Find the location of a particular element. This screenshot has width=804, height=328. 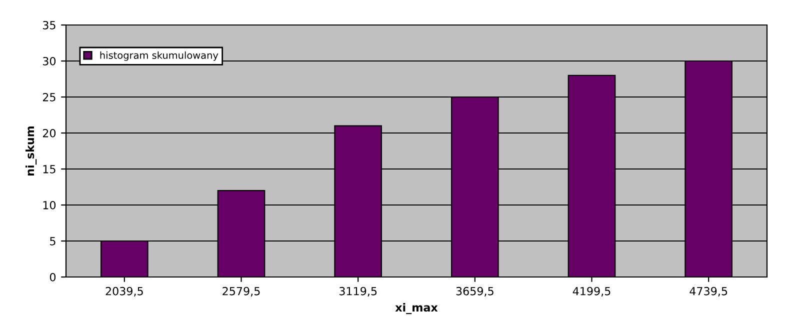

y-tick-label: 5 is located at coordinates (53, 241).